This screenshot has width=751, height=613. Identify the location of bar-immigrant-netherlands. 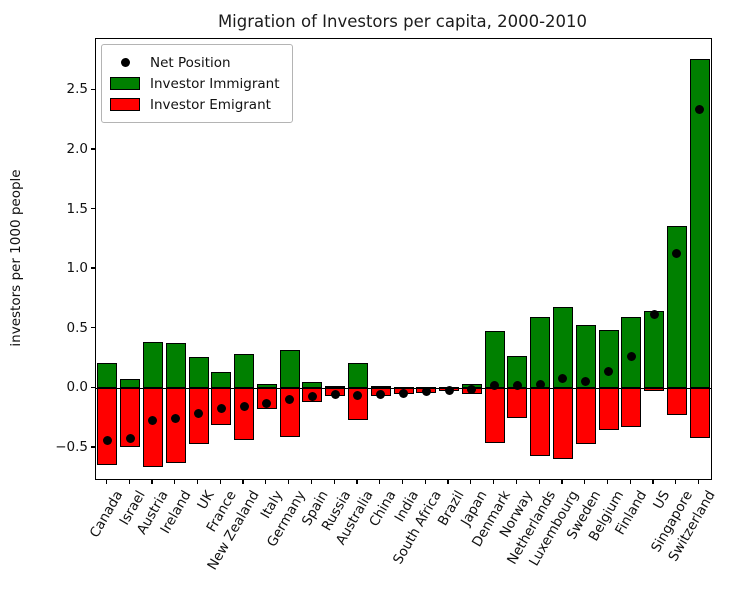
(540, 352).